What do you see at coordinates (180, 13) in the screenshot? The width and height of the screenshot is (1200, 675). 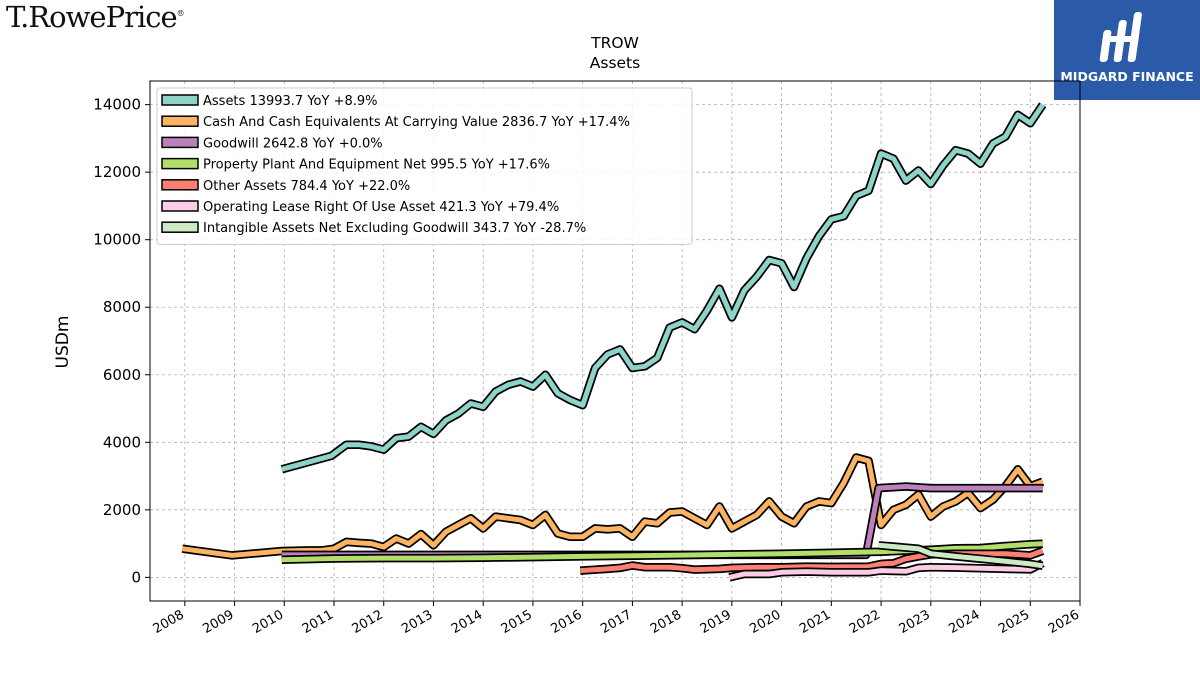 I see `registered-mark: ®` at bounding box center [180, 13].